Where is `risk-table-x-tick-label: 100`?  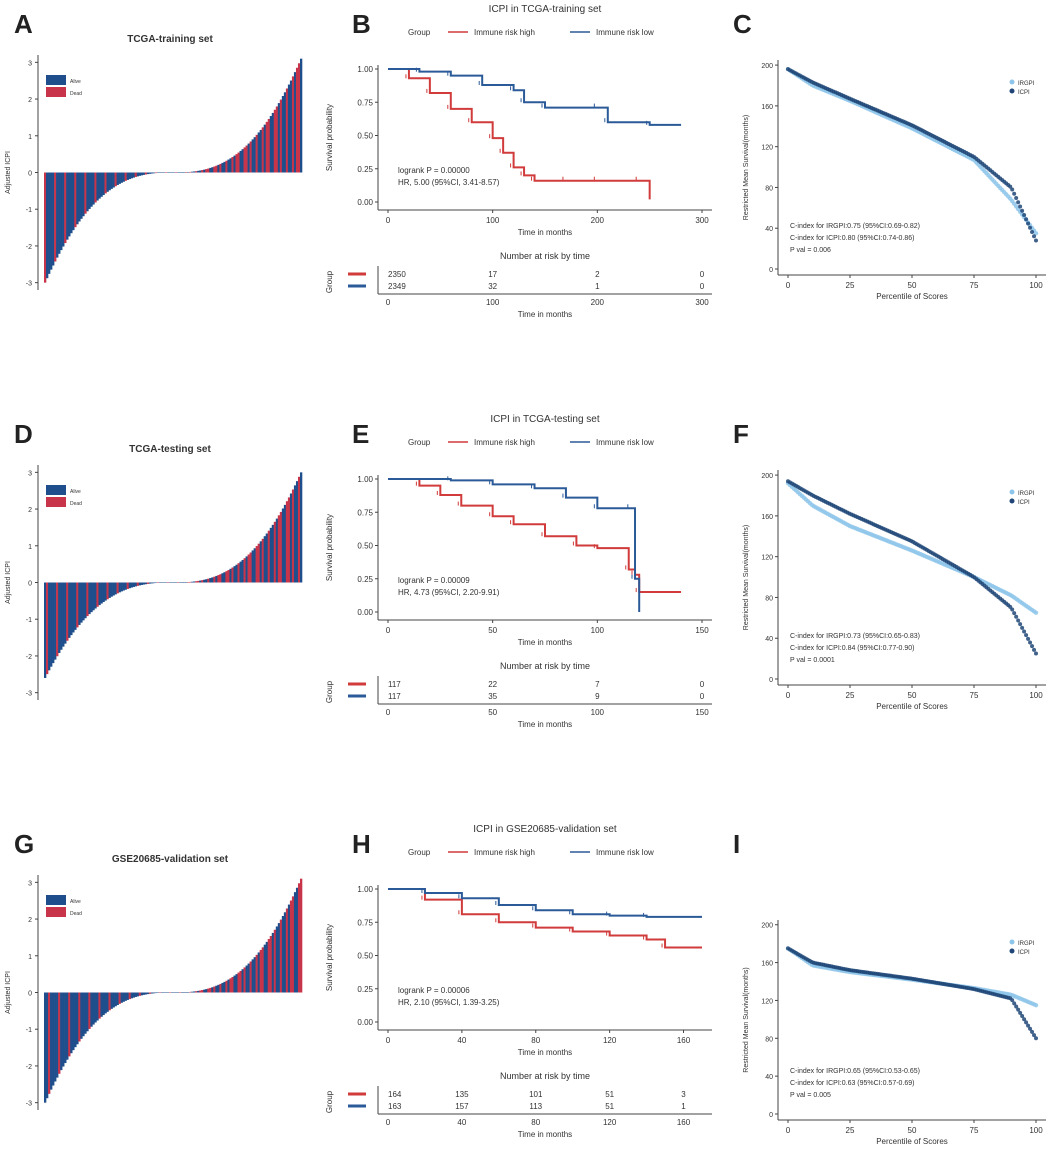
risk-table-x-tick-label: 100 is located at coordinates (598, 712).